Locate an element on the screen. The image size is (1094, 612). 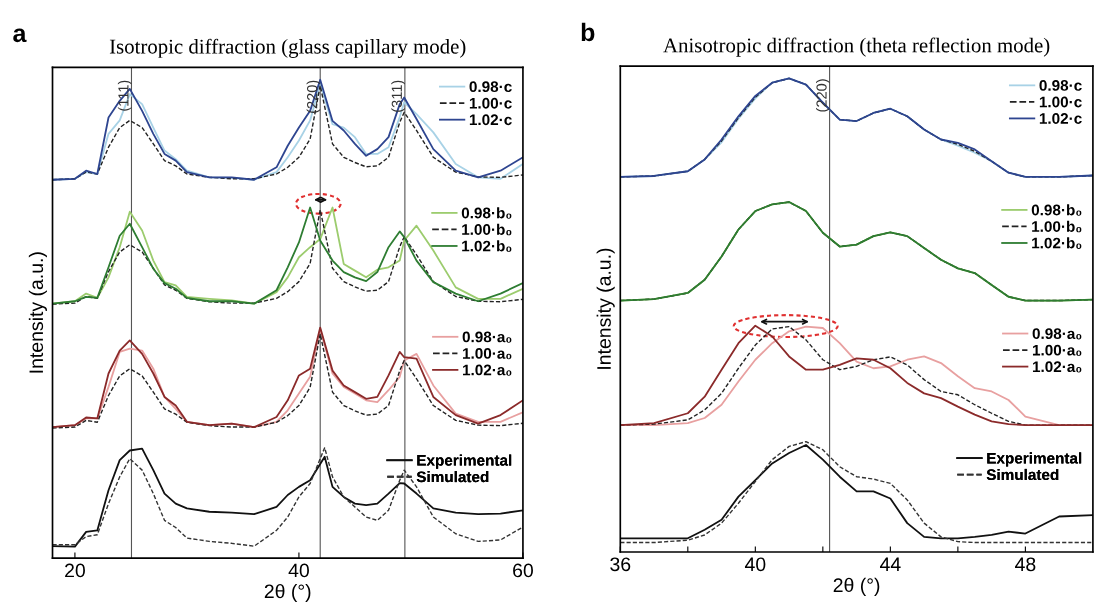
x-tick-label: 20 is located at coordinates (75, 570).